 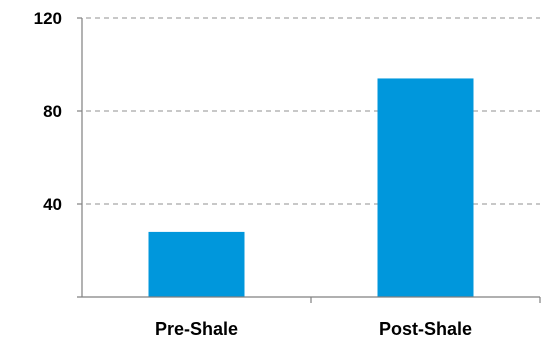 What do you see at coordinates (48, 18) in the screenshot?
I see `y-tick-label-120: 120` at bounding box center [48, 18].